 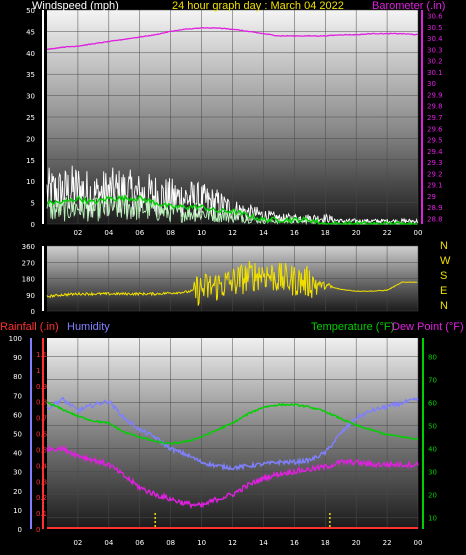 What do you see at coordinates (17, 377) in the screenshot?
I see `humidity-tick-label: 80` at bounding box center [17, 377].